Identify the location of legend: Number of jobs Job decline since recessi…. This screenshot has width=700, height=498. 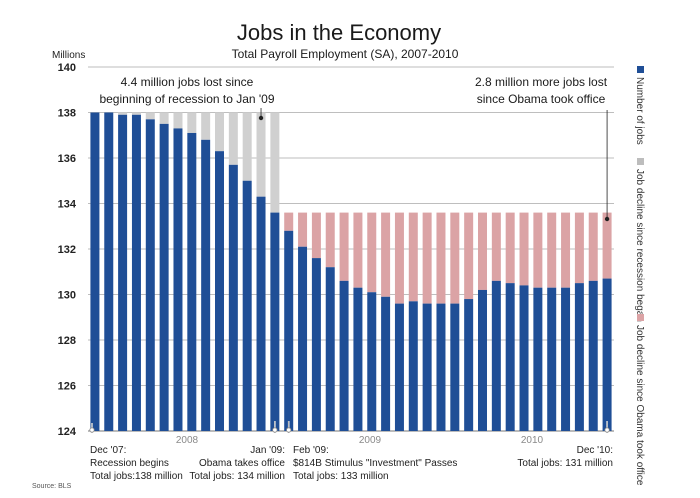
(639, 276).